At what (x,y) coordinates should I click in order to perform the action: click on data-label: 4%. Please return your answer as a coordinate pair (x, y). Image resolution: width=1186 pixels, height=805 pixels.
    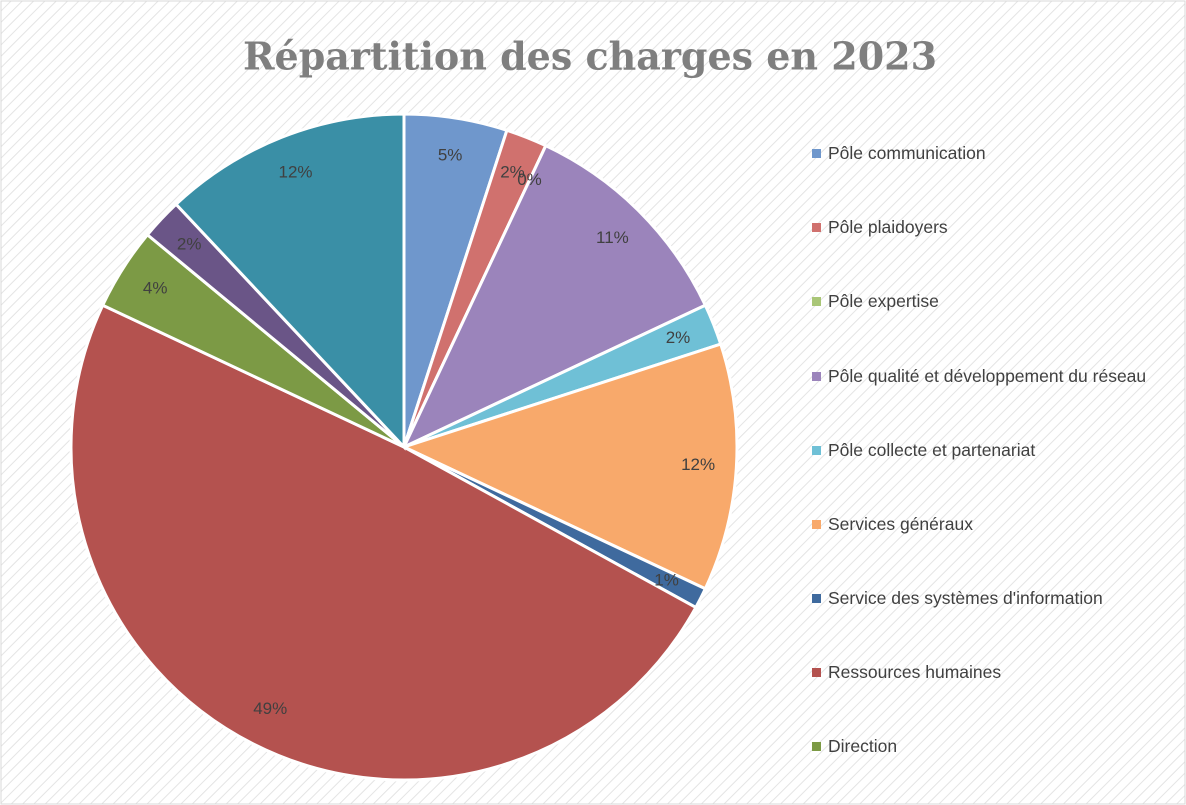
    Looking at the image, I should click on (155, 288).